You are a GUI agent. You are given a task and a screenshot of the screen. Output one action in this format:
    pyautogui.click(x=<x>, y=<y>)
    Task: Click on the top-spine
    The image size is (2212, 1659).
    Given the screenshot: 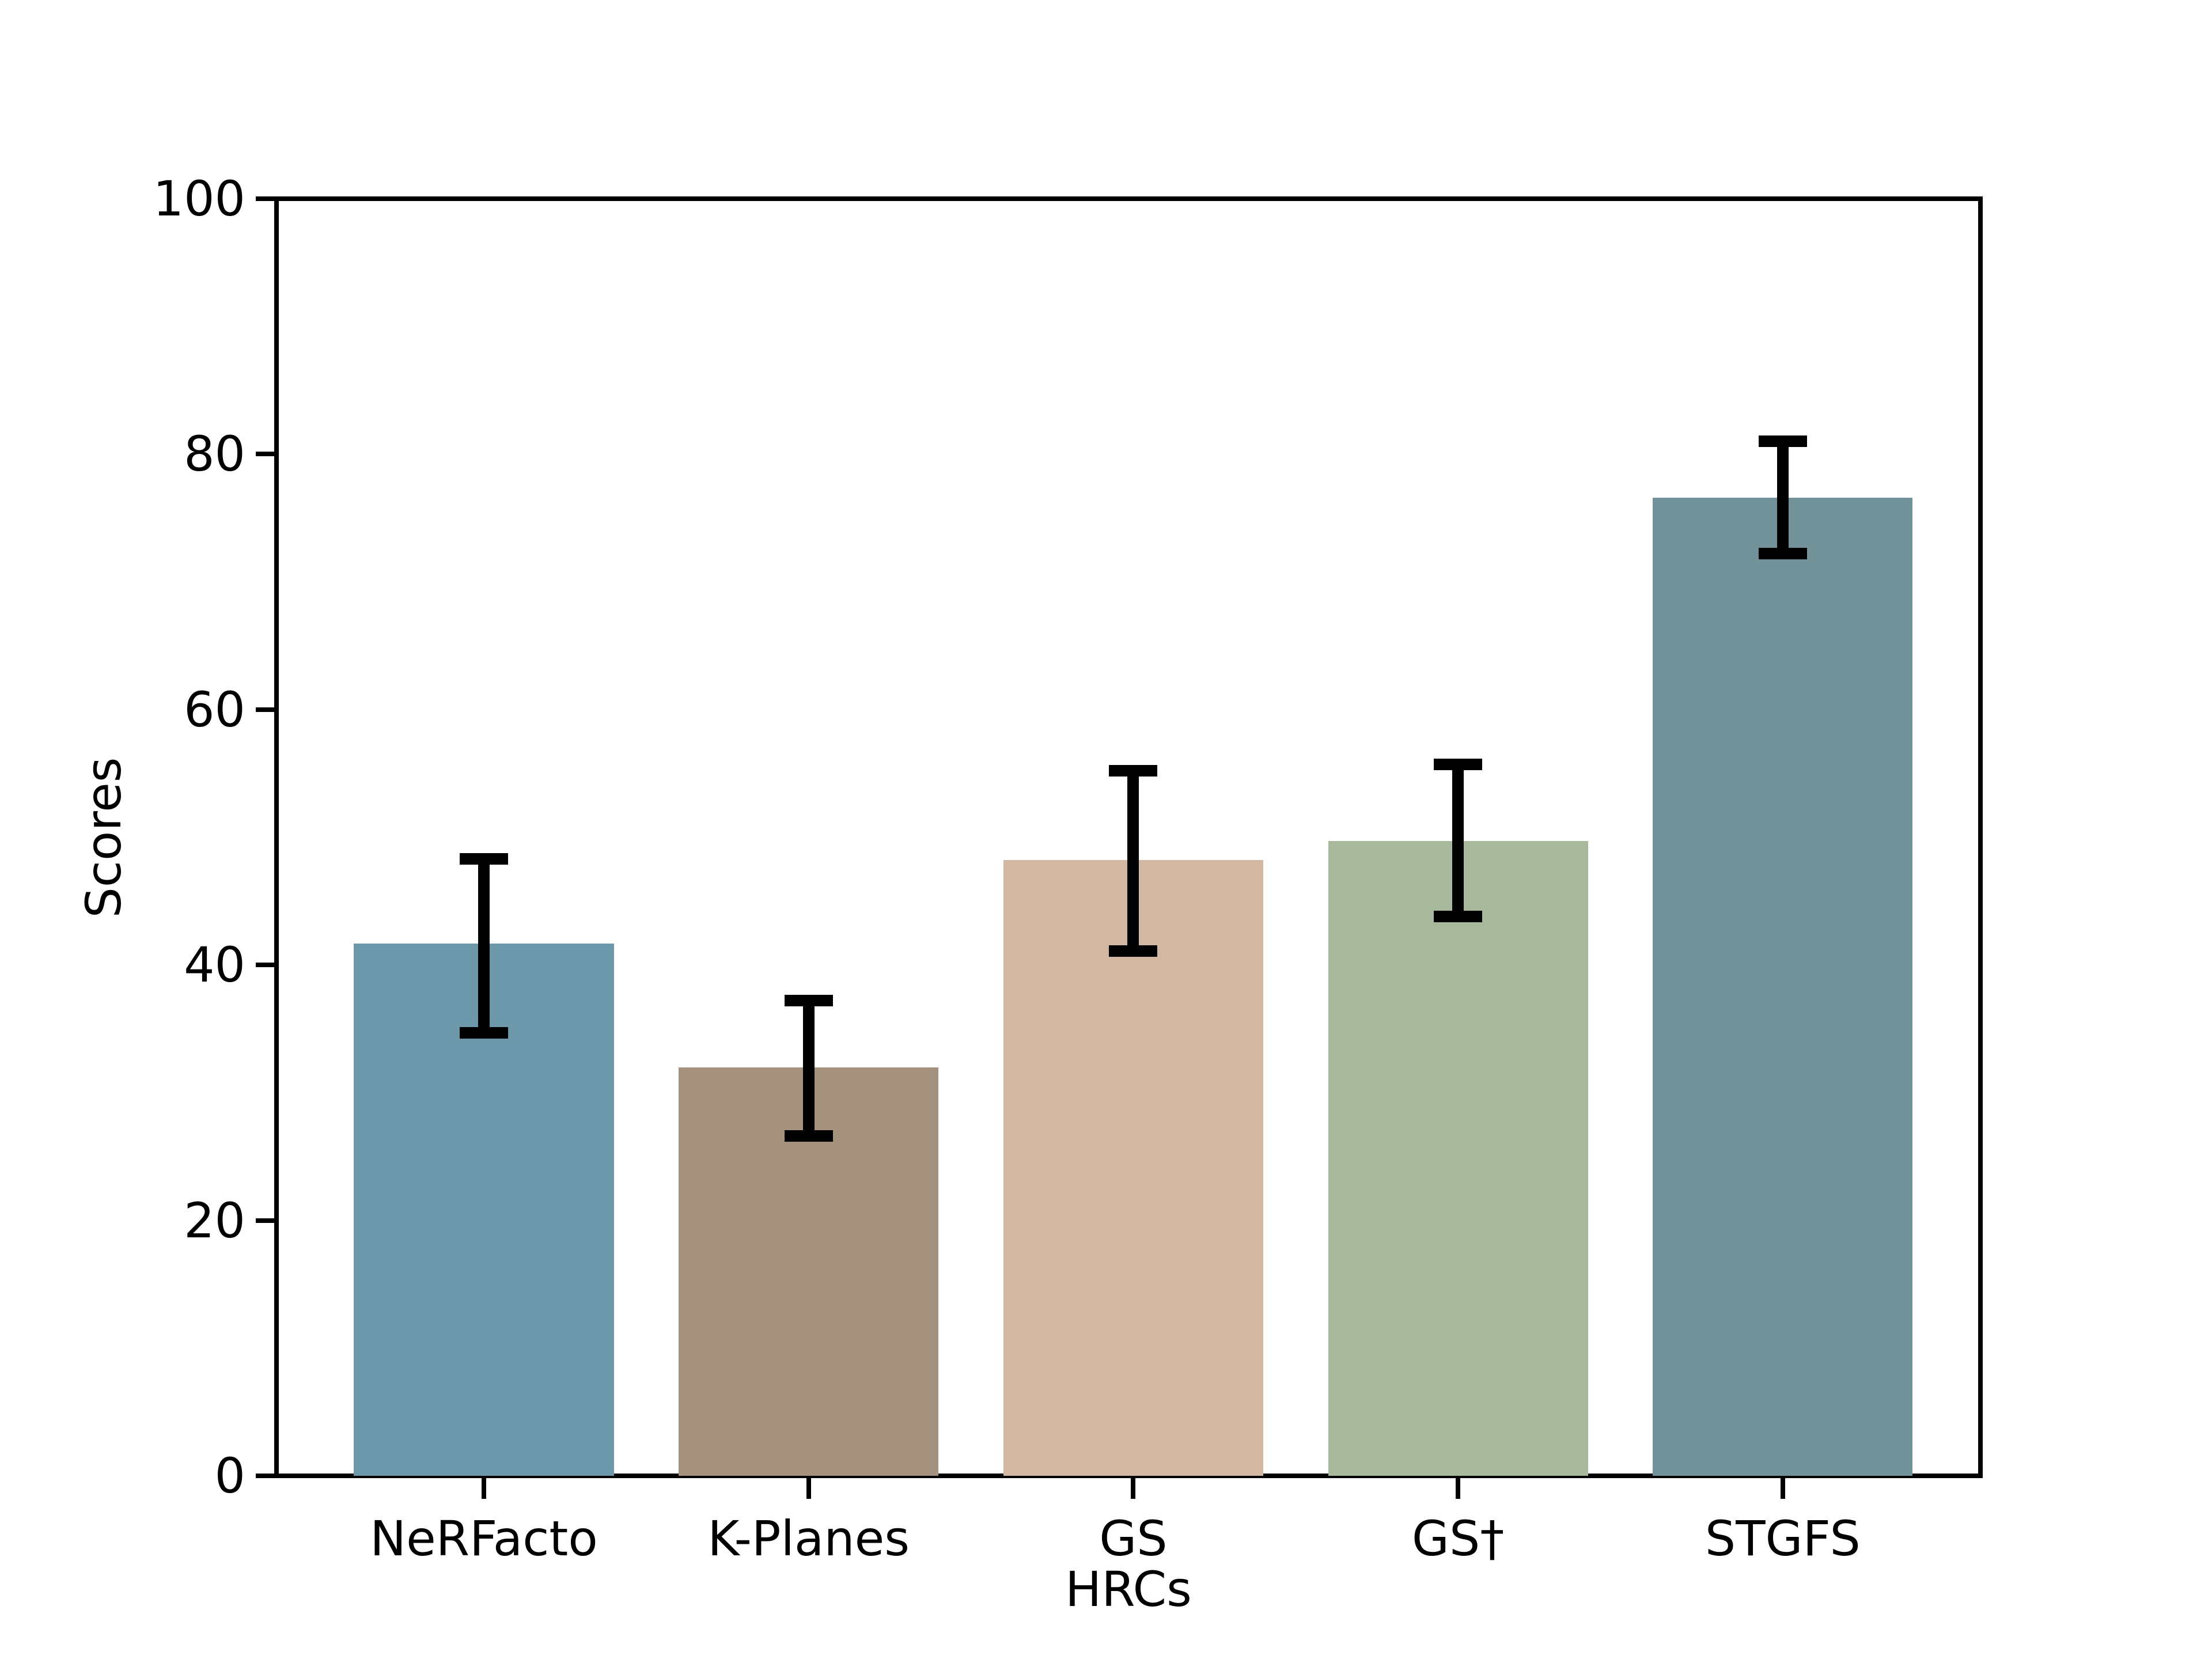 What is the action you would take?
    pyautogui.click(x=1128, y=198)
    